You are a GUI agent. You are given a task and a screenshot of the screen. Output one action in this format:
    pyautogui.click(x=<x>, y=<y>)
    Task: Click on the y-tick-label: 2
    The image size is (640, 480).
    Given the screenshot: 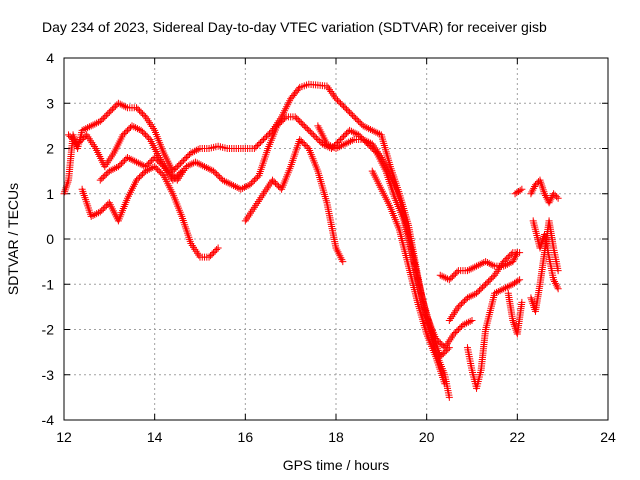 What is the action you would take?
    pyautogui.click(x=50, y=149)
    